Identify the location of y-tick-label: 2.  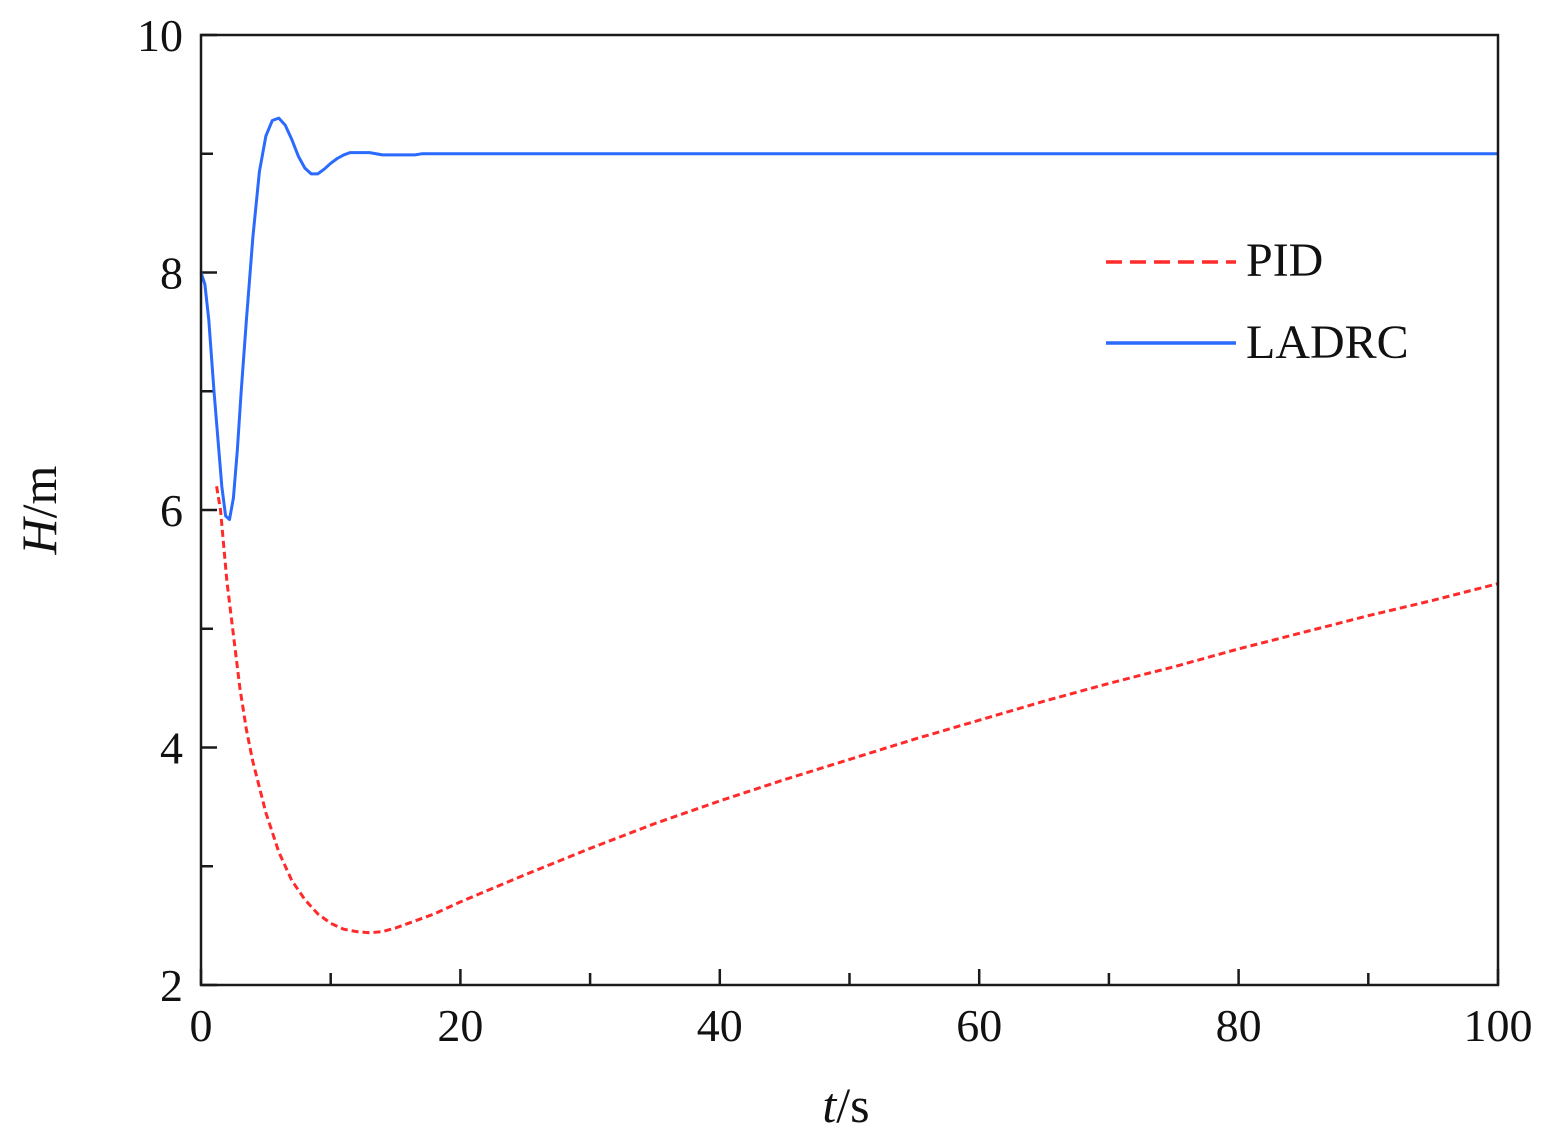
(171, 985).